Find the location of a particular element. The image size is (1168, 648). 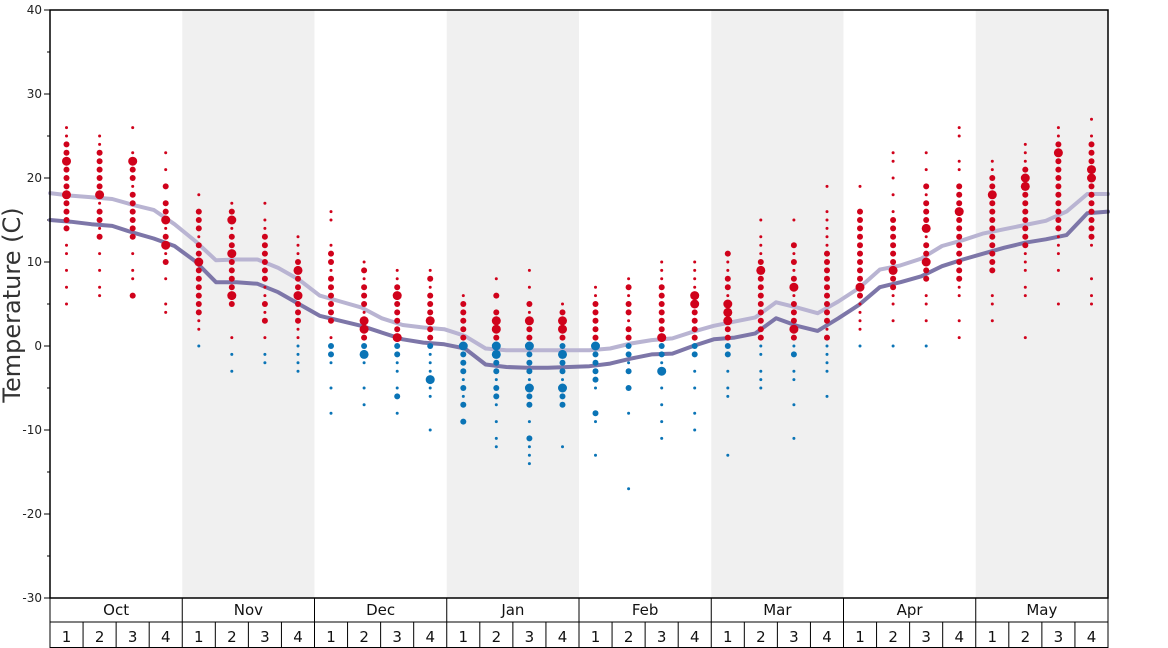

week-label: 2 is located at coordinates (364, 637).